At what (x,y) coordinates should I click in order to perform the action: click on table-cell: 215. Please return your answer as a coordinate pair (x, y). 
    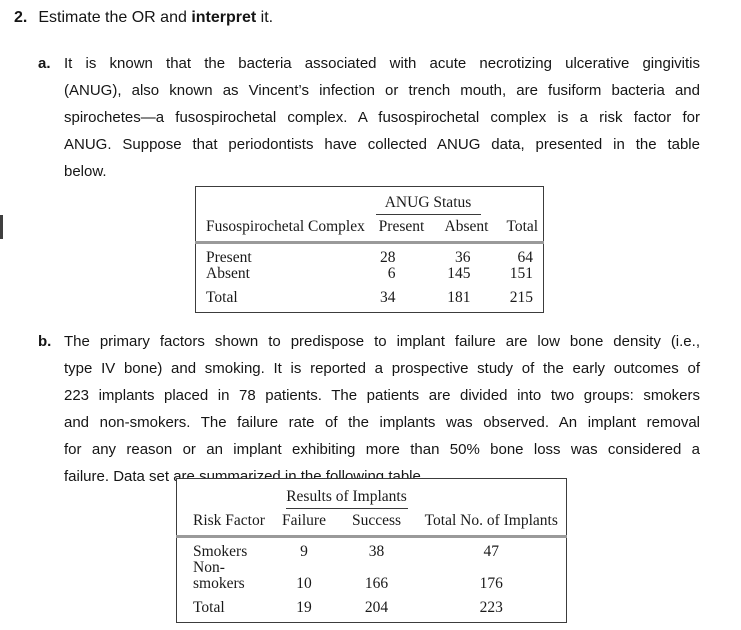
    Looking at the image, I should click on (521, 297).